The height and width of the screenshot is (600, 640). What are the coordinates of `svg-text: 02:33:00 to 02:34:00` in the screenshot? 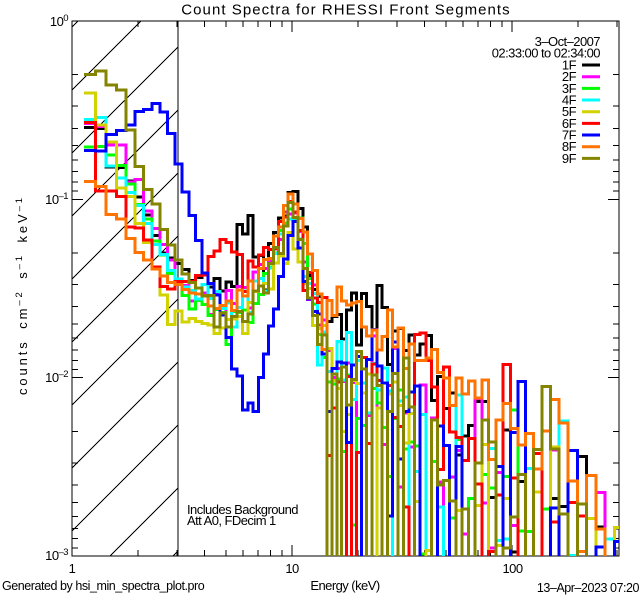 It's located at (546, 53).